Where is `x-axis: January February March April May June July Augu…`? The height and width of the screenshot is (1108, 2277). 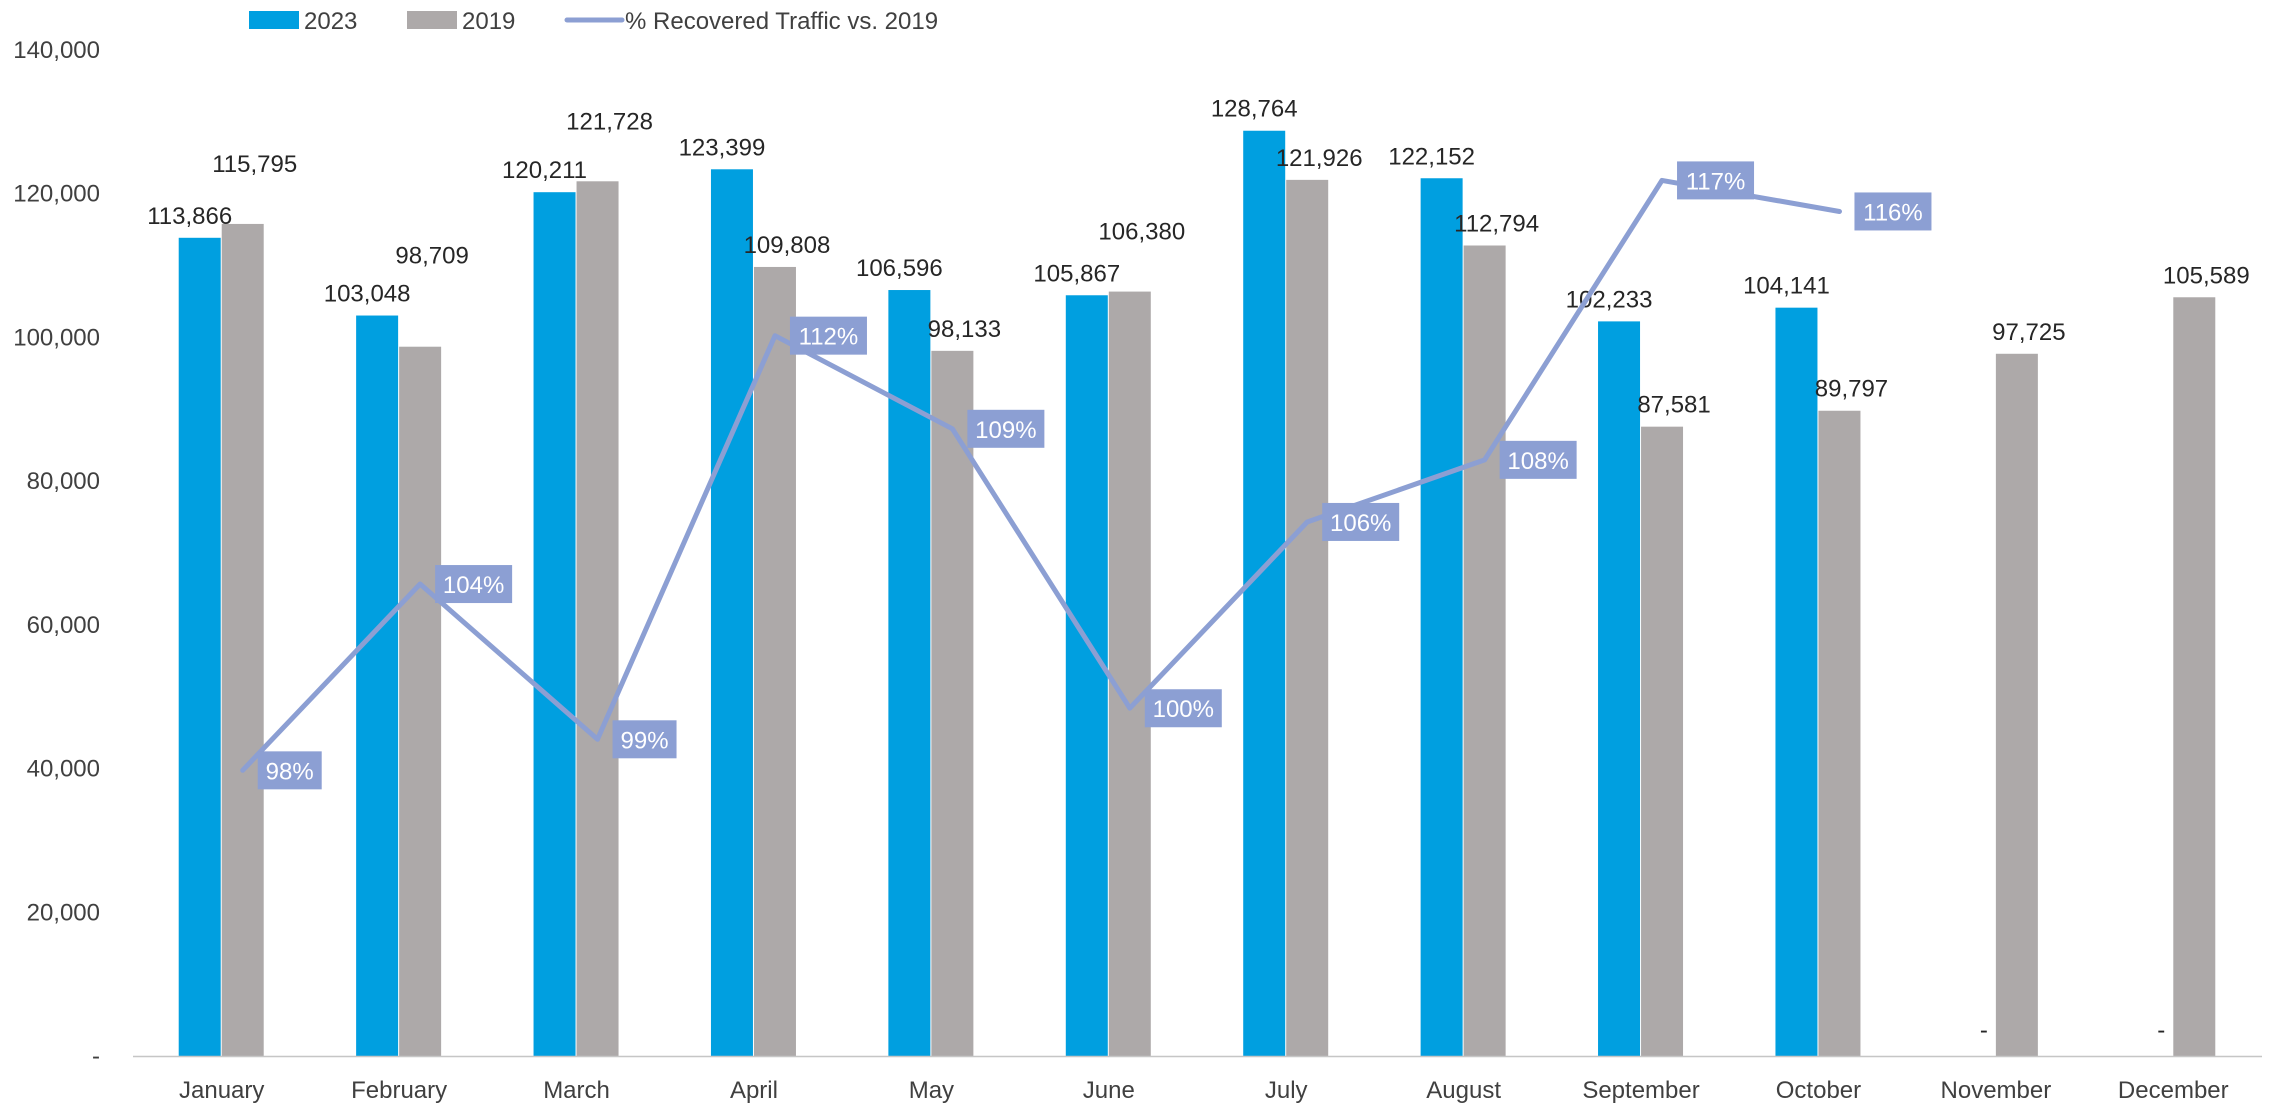
x-axis: January February March April May June July Augu… is located at coordinates (1197, 1079).